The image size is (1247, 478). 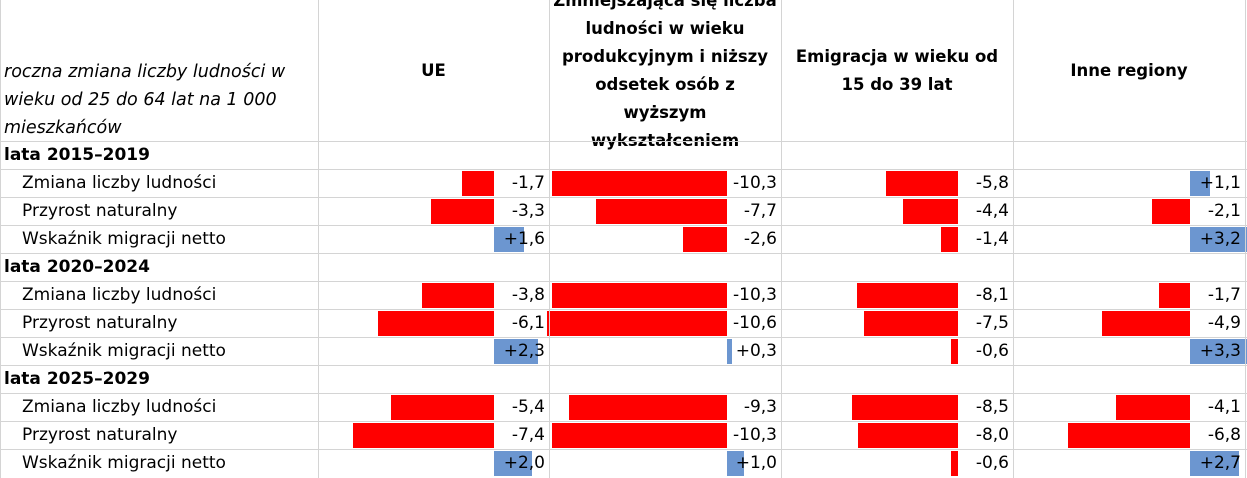 What do you see at coordinates (760, 211) in the screenshot?
I see `data-label: -7,7` at bounding box center [760, 211].